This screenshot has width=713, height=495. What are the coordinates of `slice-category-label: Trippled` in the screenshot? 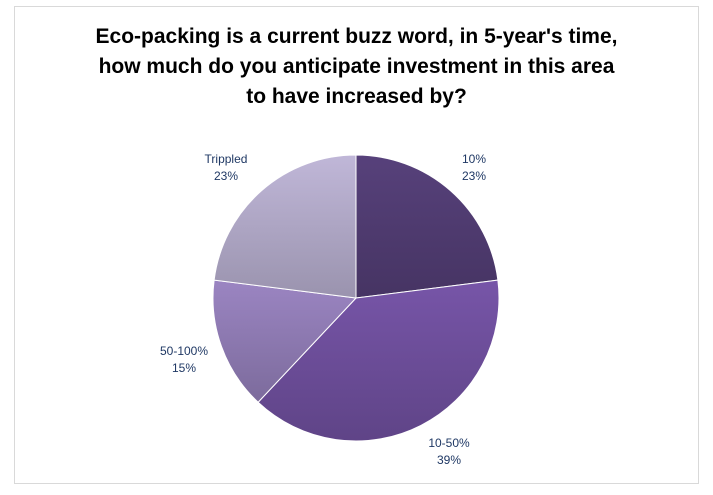 It's located at (226, 159).